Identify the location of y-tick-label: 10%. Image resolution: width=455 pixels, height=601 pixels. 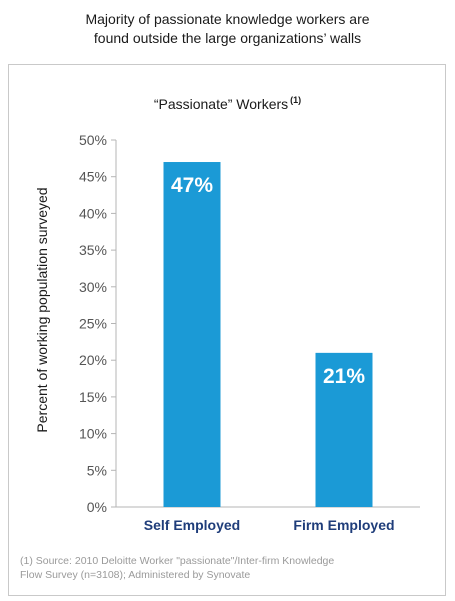
(93, 434).